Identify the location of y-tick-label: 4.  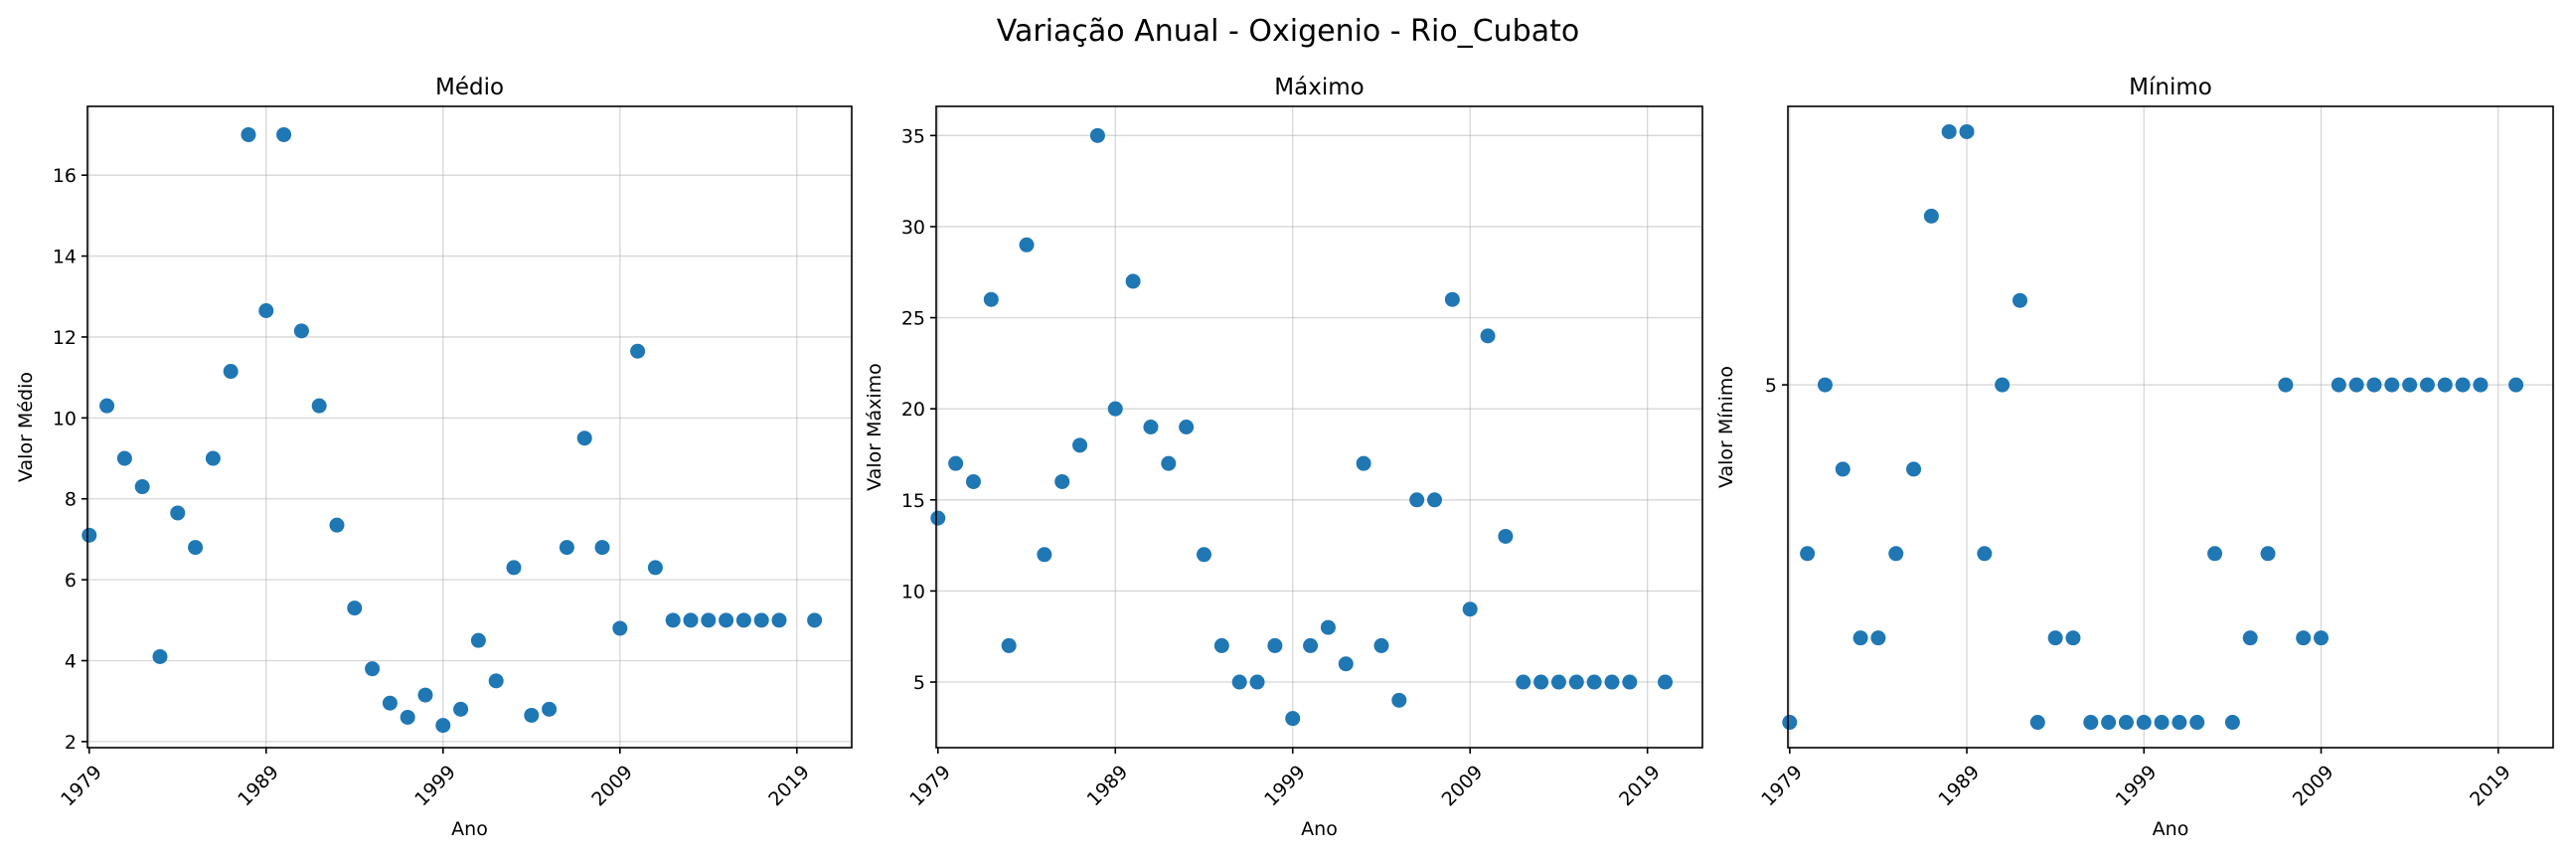
(71, 662).